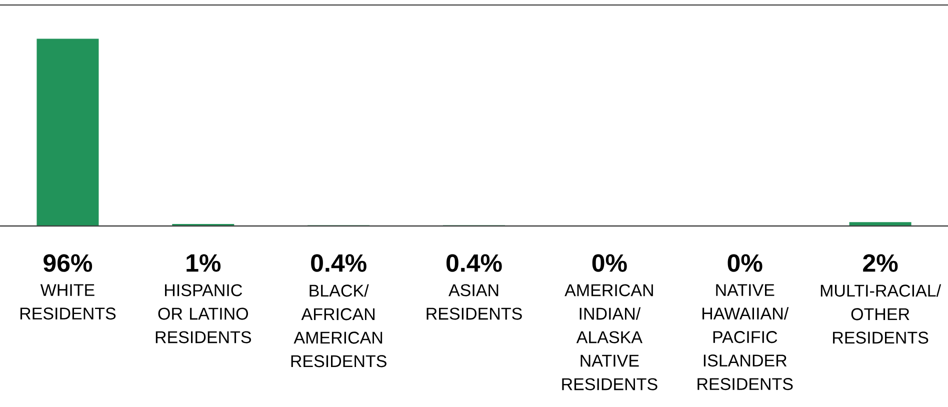  I want to click on x-tick-label: HISPANIC OR LATINO RESIDENTS, so click(204, 314).